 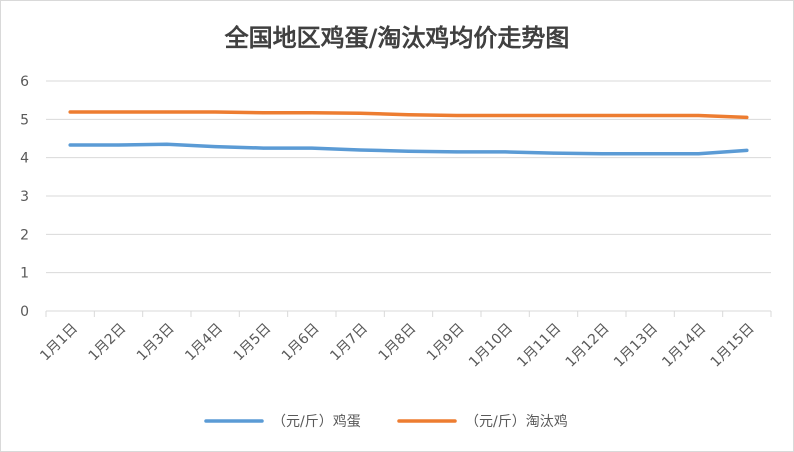 I want to click on x-tick-label: 1月15日, so click(x=733, y=346).